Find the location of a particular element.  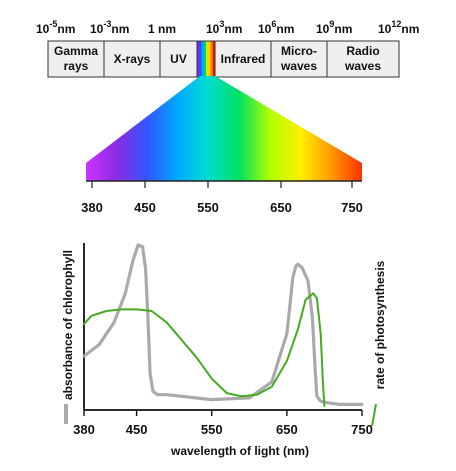

scale-label: 1 nm is located at coordinates (162, 29).